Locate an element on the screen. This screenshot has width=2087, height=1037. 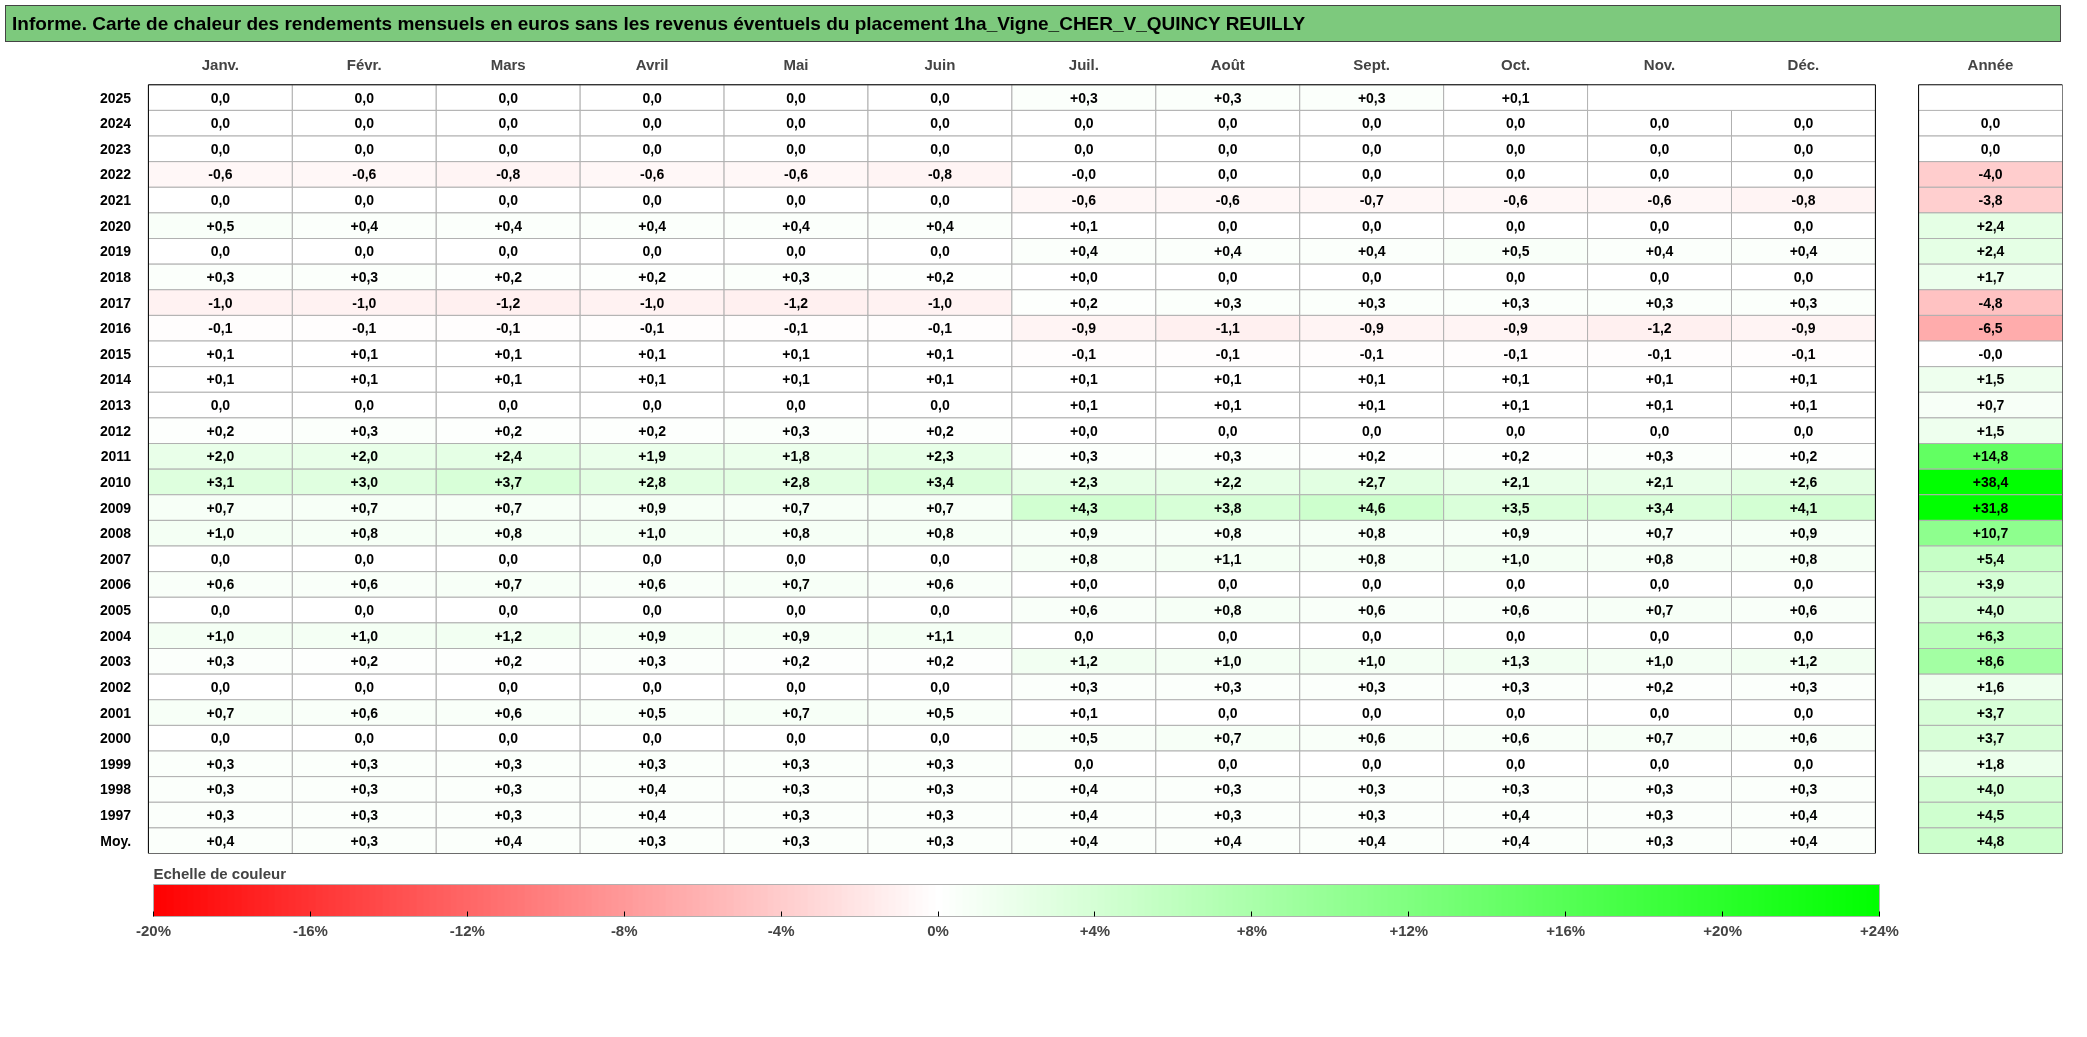
color-bar-label: +16% is located at coordinates (1566, 930).